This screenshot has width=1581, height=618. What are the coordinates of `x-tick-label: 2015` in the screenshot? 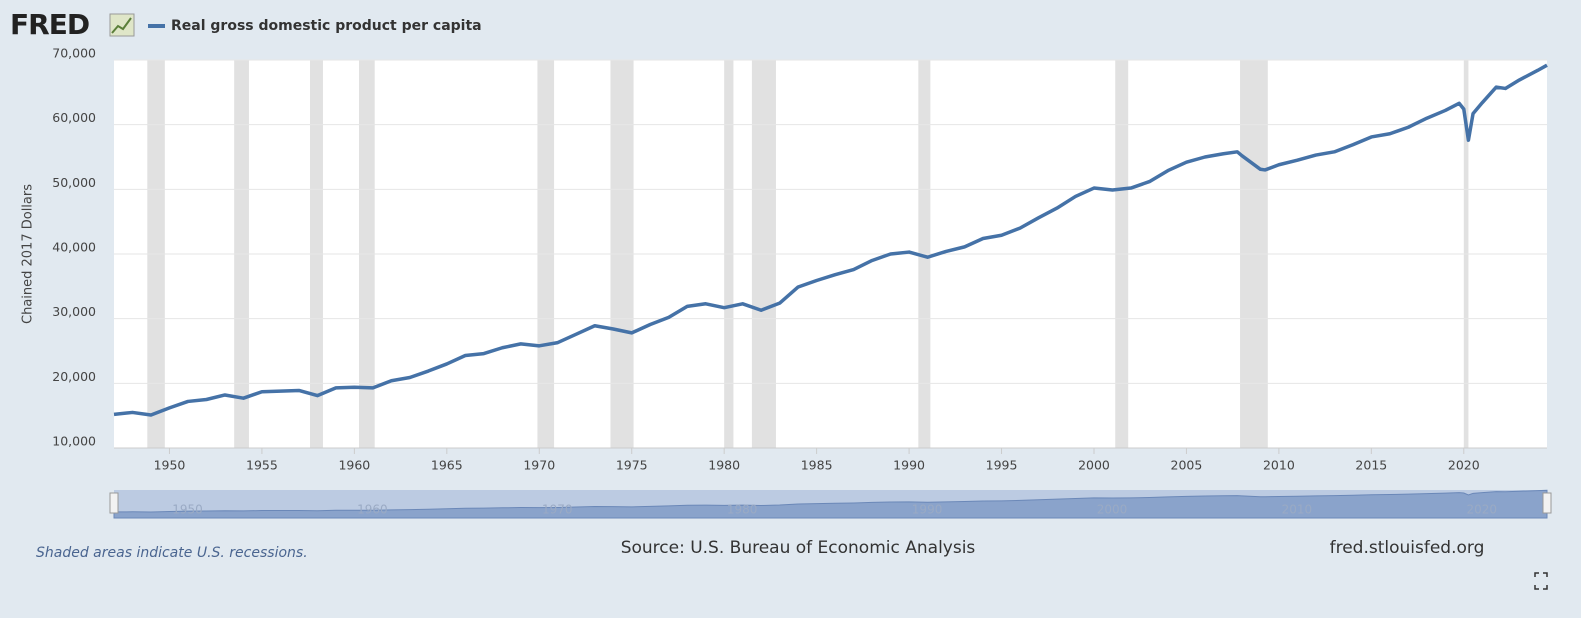 It's located at (1371, 465).